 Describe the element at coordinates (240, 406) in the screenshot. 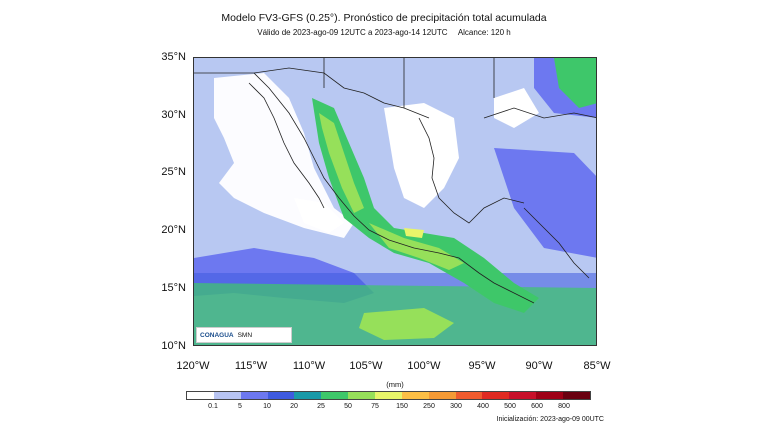

I see `colorbar-tick-label: 5` at that location.